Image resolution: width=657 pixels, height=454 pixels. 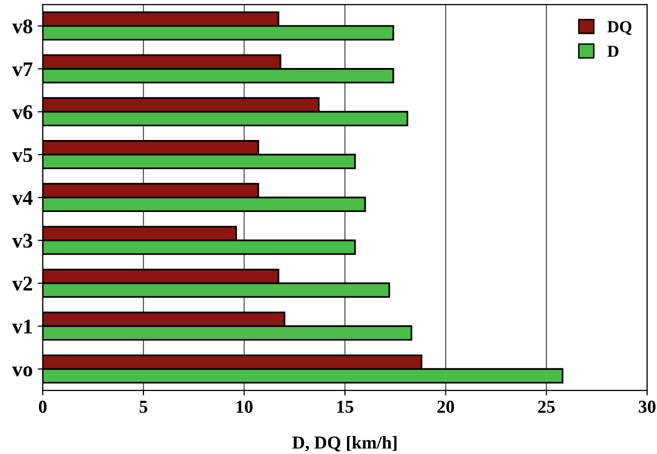 What do you see at coordinates (619, 28) in the screenshot?
I see `legend-label: DQ` at bounding box center [619, 28].